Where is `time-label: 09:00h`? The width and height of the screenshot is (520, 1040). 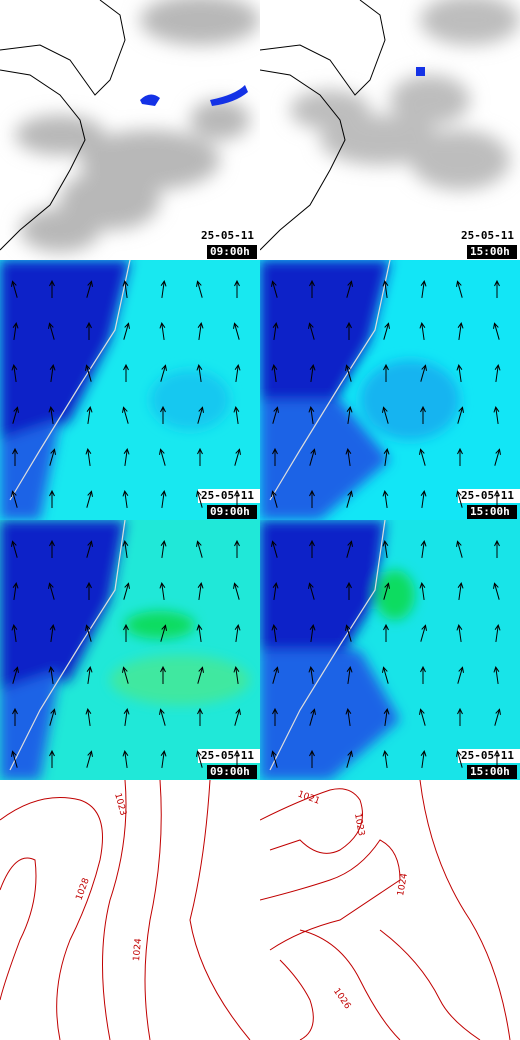
time-label: 09:00h is located at coordinates (230, 771).